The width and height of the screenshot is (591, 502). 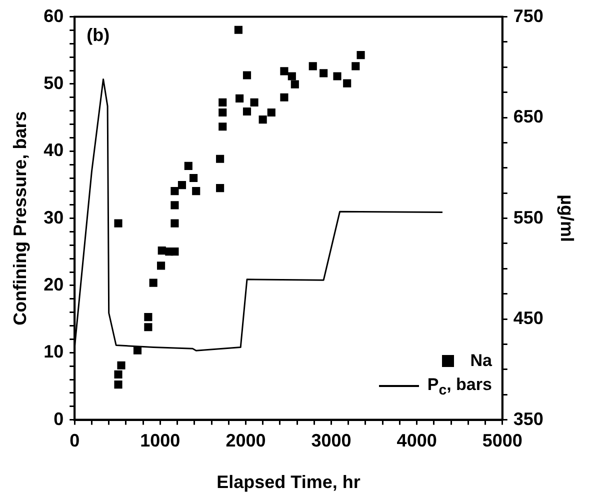 What do you see at coordinates (528, 16) in the screenshot?
I see `y2-tick-label: 750` at bounding box center [528, 16].